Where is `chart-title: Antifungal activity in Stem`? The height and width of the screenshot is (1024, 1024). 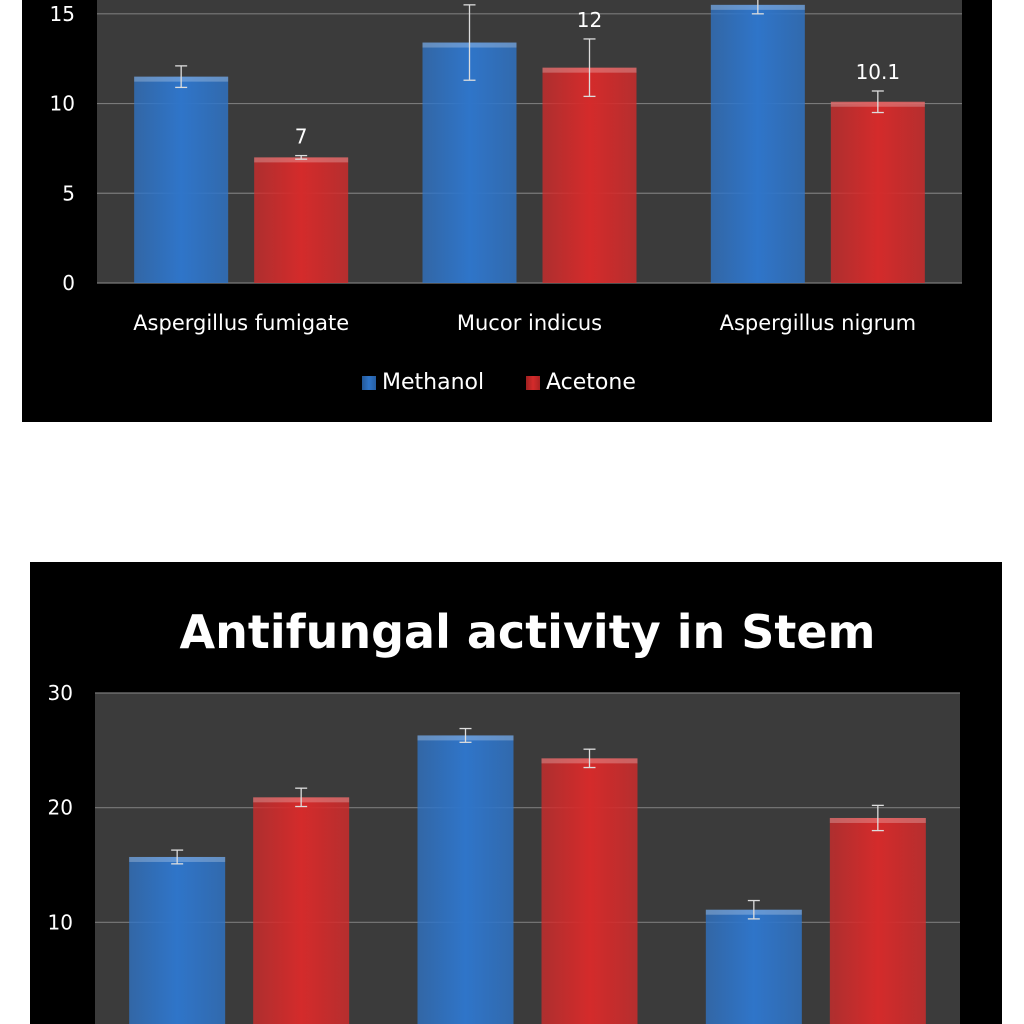 chart-title: Antifungal activity in Stem is located at coordinates (528, 632).